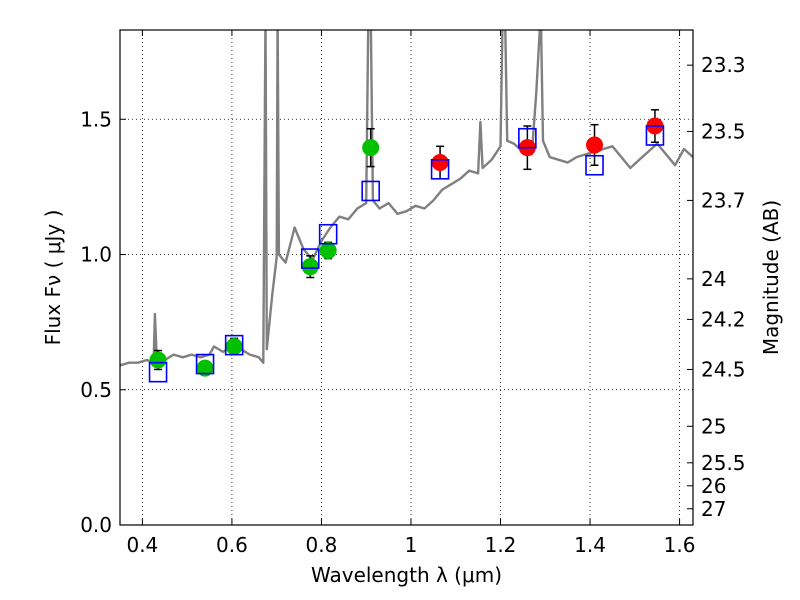 Image resolution: width=800 pixels, height=600 pixels. What do you see at coordinates (142, 545) in the screenshot?
I see `x-tick-label: 0.4` at bounding box center [142, 545].